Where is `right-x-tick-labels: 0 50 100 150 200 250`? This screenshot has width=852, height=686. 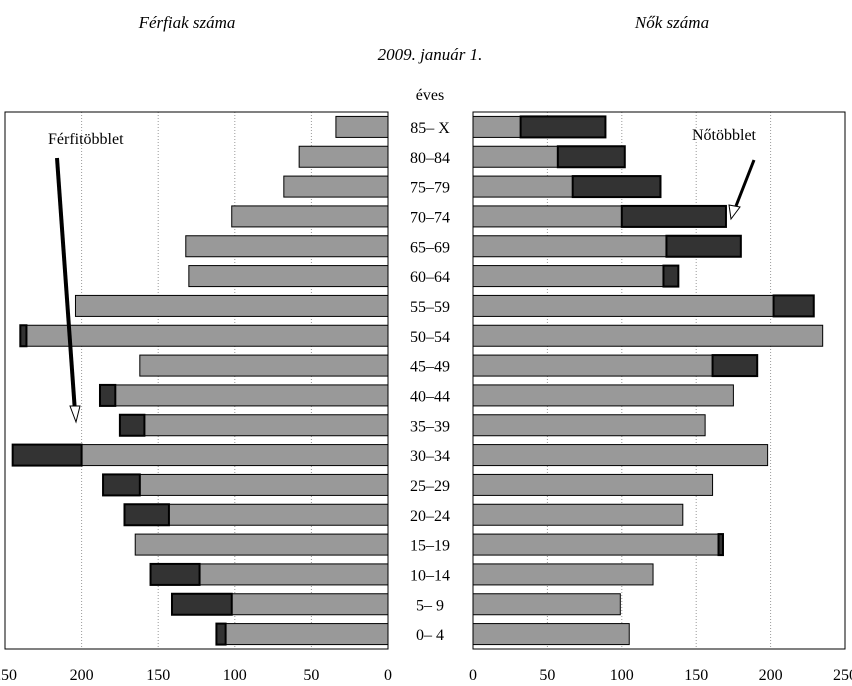 right-x-tick-labels: 0 50 100 150 200 250 is located at coordinates (660, 675).